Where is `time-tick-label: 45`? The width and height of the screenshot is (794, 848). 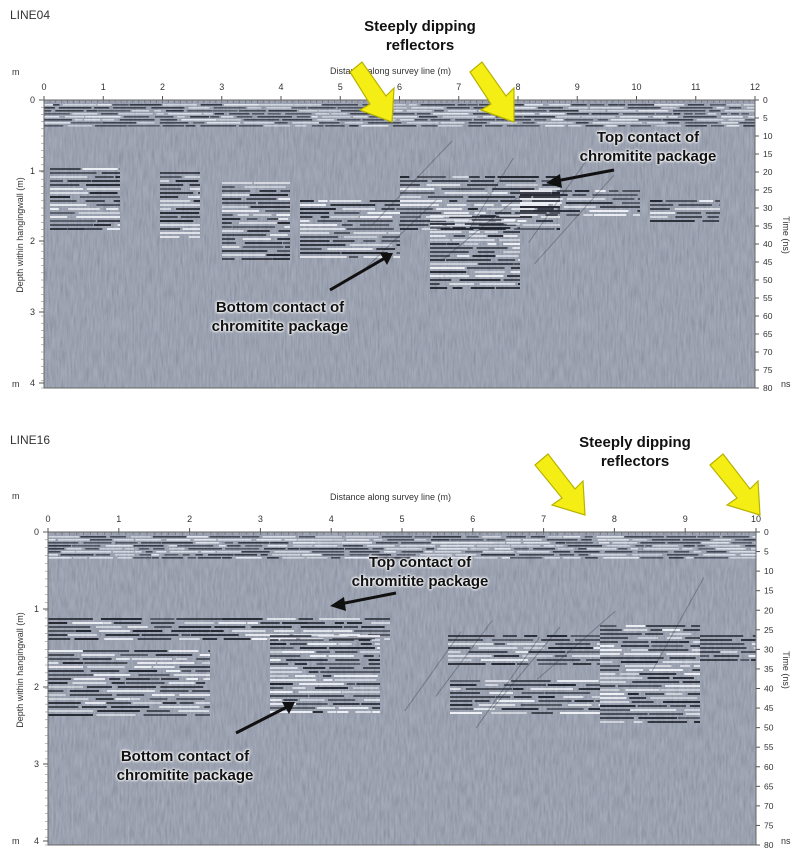
time-tick-label: 45 is located at coordinates (769, 708).